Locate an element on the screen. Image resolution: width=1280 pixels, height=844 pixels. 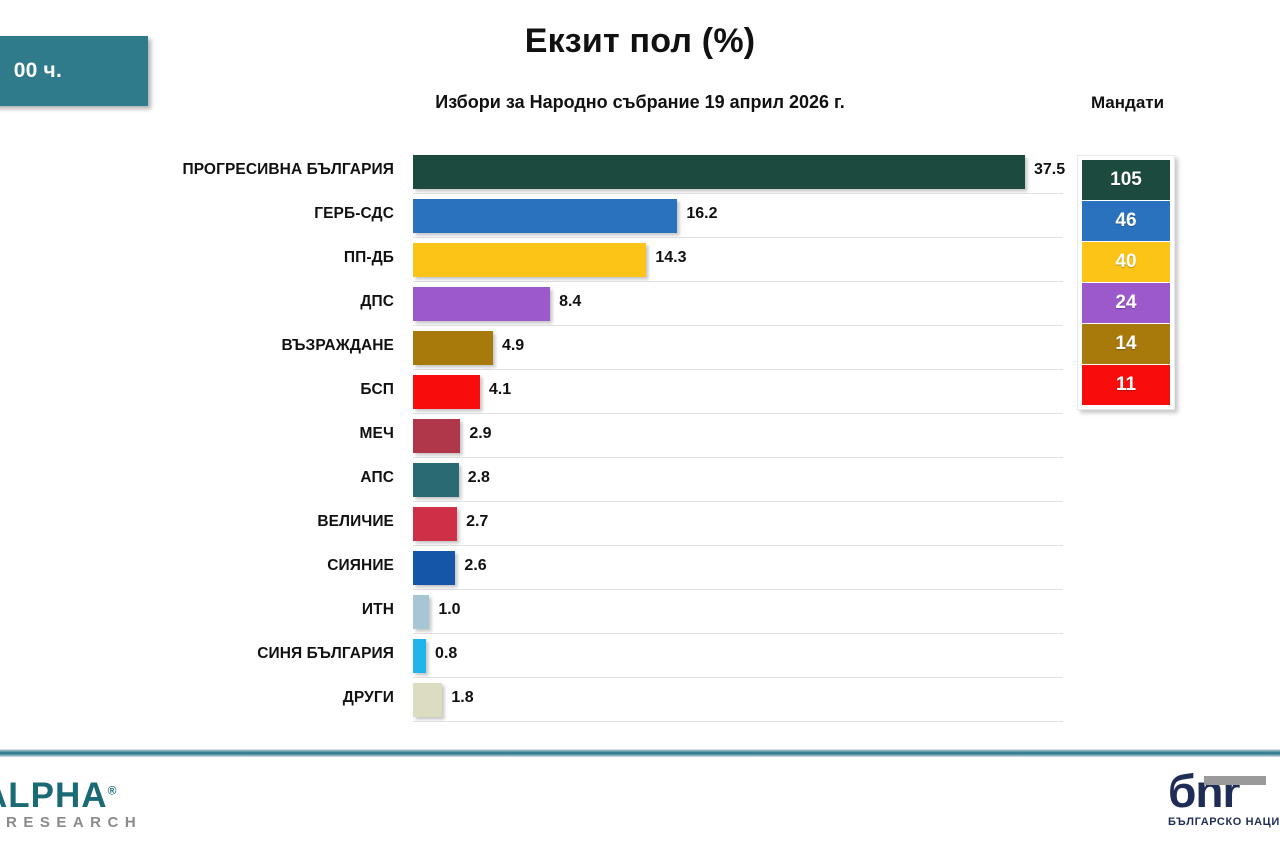
seat-count-cell: 105 is located at coordinates (1126, 180).